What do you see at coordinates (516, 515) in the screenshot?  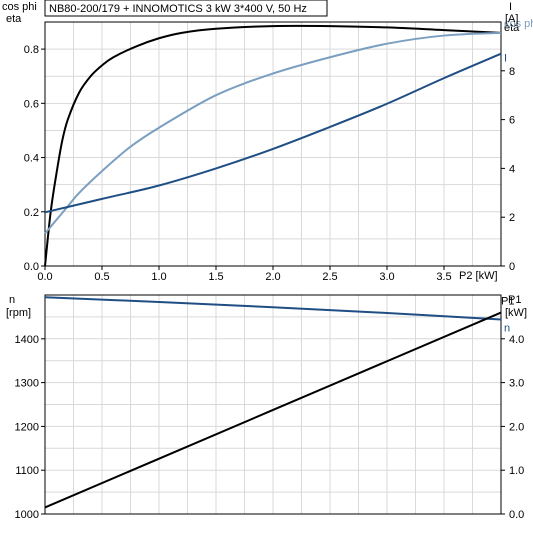 I see `right-tick-label: 0.0` at bounding box center [516, 515].